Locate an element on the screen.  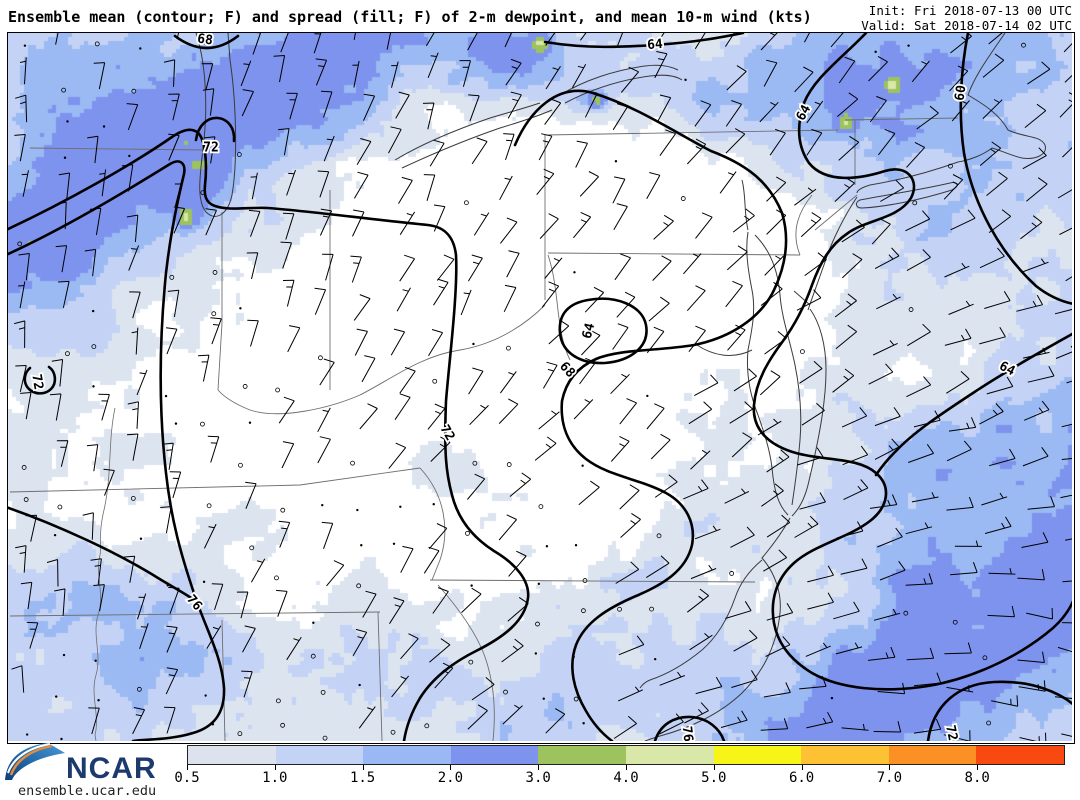
contour-label: 68 is located at coordinates (205, 41).